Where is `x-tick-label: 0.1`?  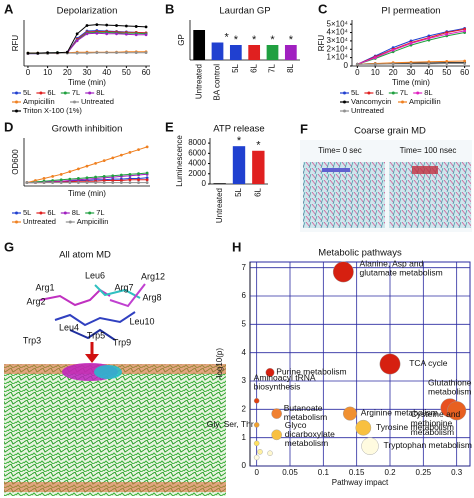
x-tick-label: 0.1 is located at coordinates (324, 472).